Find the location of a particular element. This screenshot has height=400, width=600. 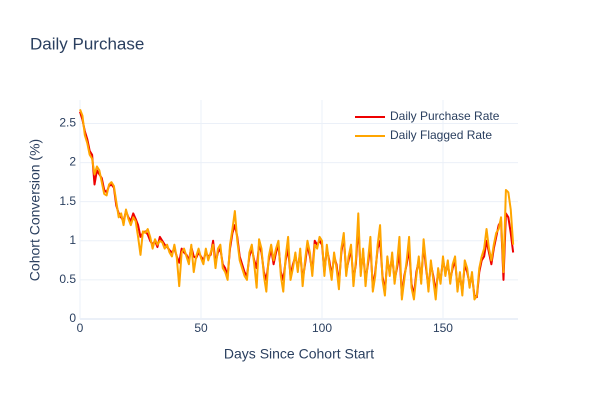

x-tick-label: 150 is located at coordinates (443, 328).